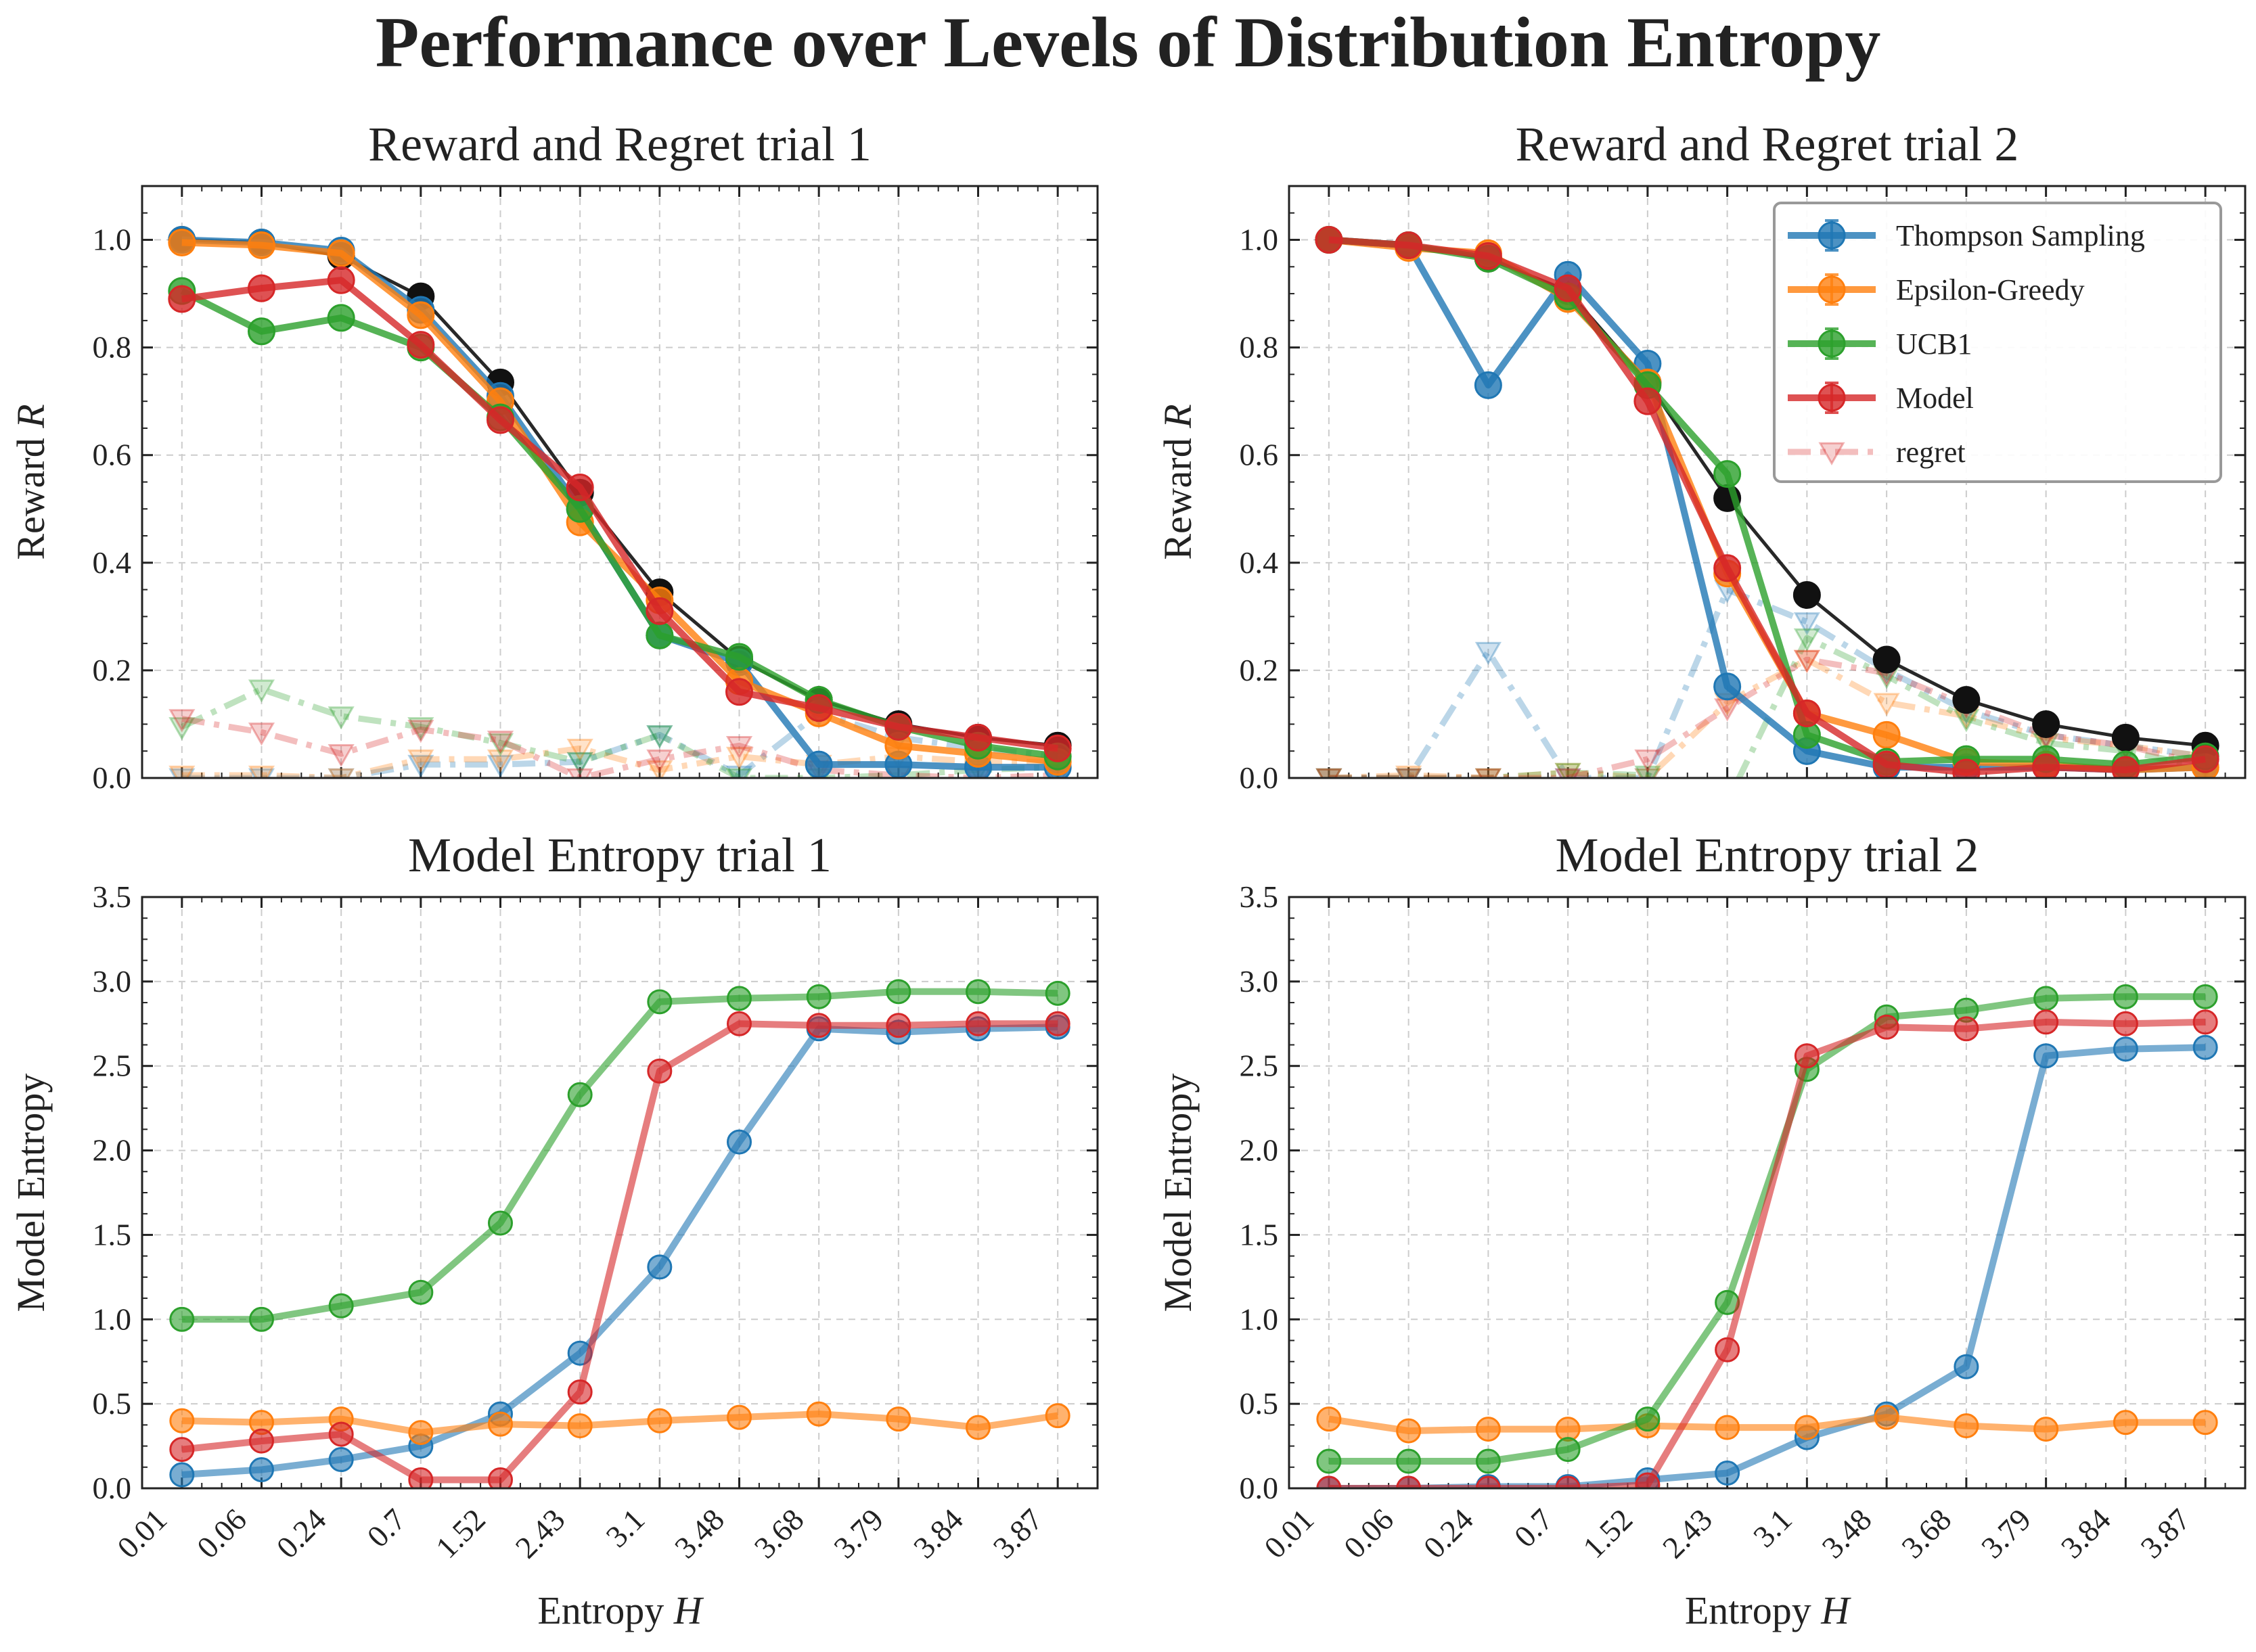 The image size is (2256, 1652). Describe the element at coordinates (460, 1533) in the screenshot. I see `x-tick-label: 1.52` at that location.